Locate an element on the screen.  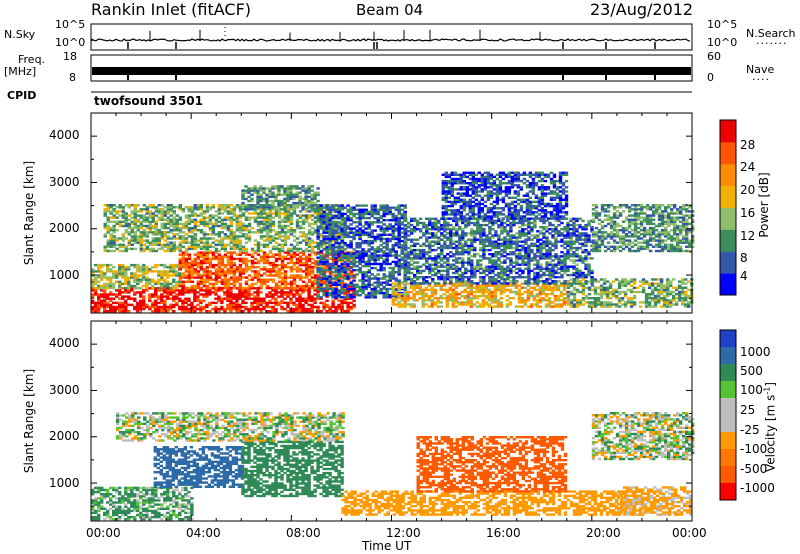
freq-frame is located at coordinates (391, 68).